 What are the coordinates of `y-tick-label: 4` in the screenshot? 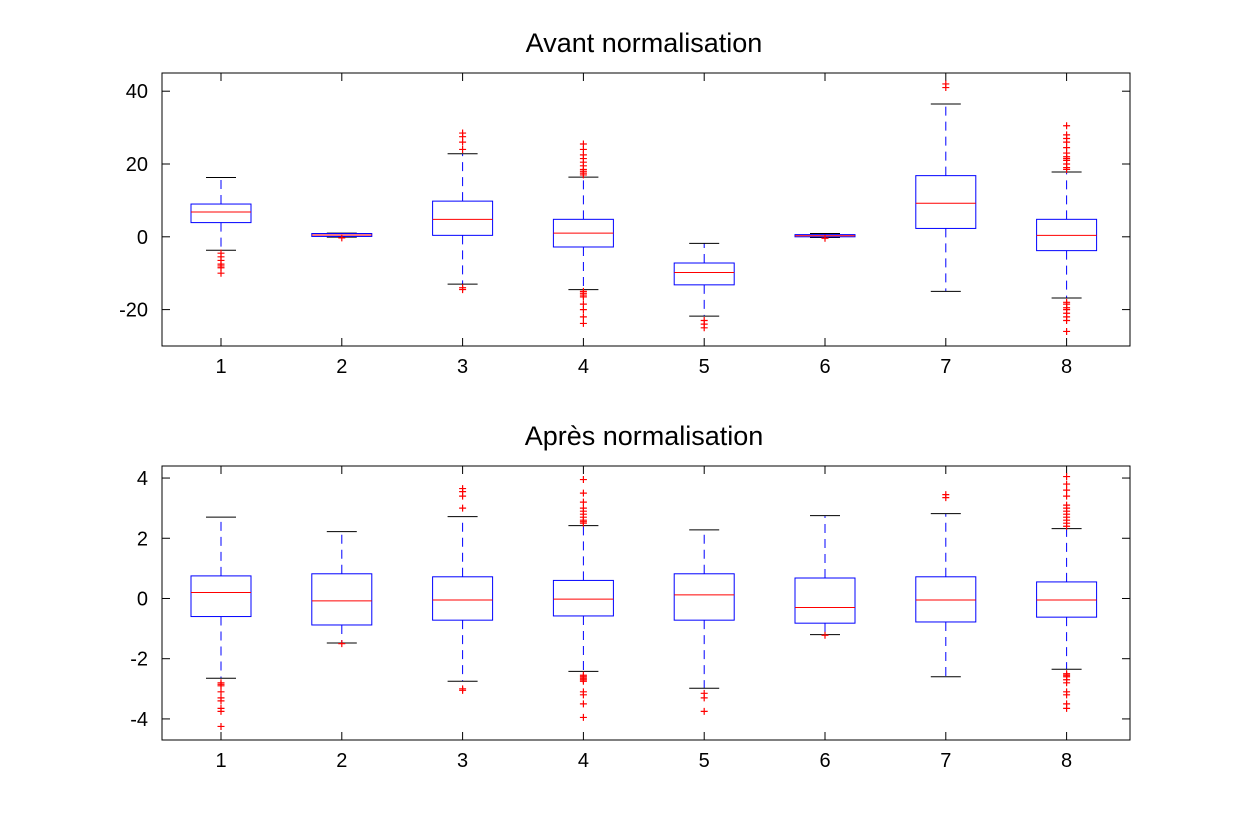 It's located at (142, 479).